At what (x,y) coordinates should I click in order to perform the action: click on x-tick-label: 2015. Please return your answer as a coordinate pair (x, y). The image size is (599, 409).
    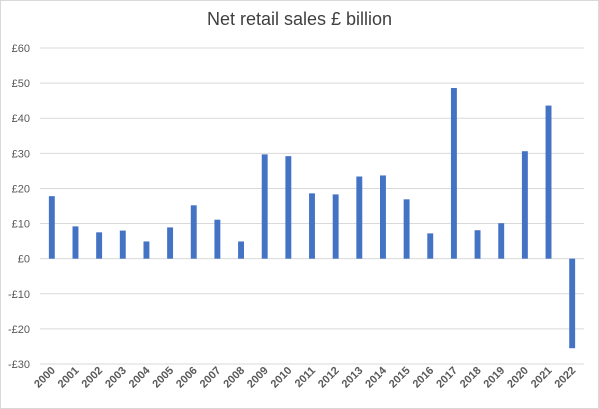
    Looking at the image, I should click on (400, 378).